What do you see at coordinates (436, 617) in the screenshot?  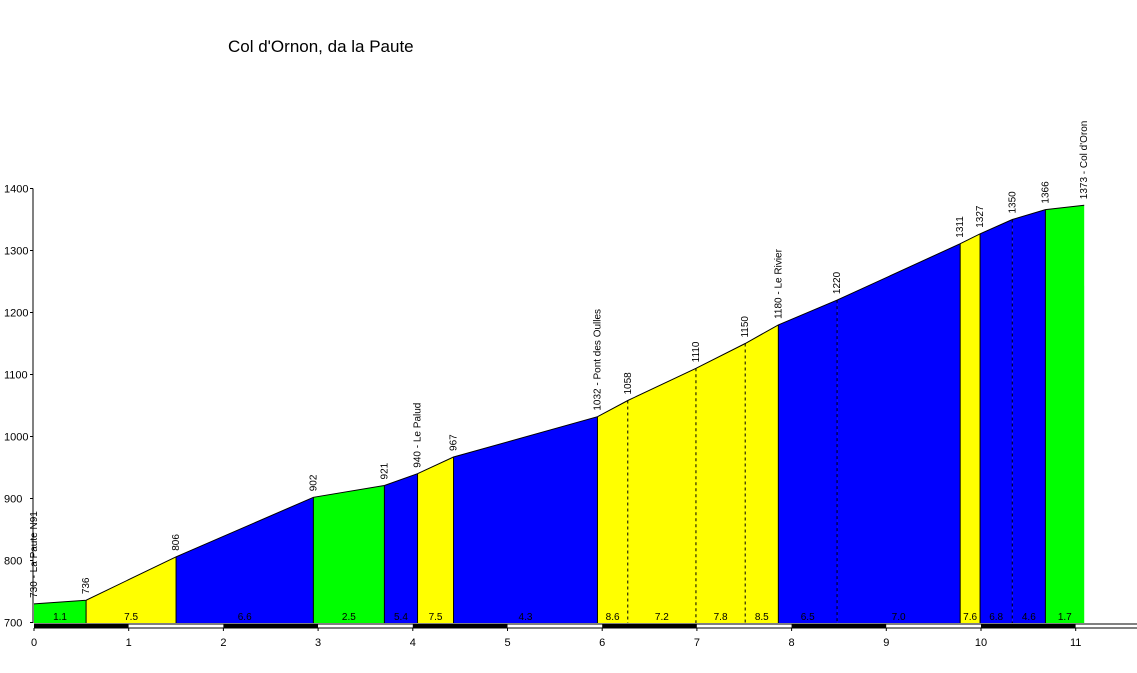 I see `gradient-label-5: 7.5` at bounding box center [436, 617].